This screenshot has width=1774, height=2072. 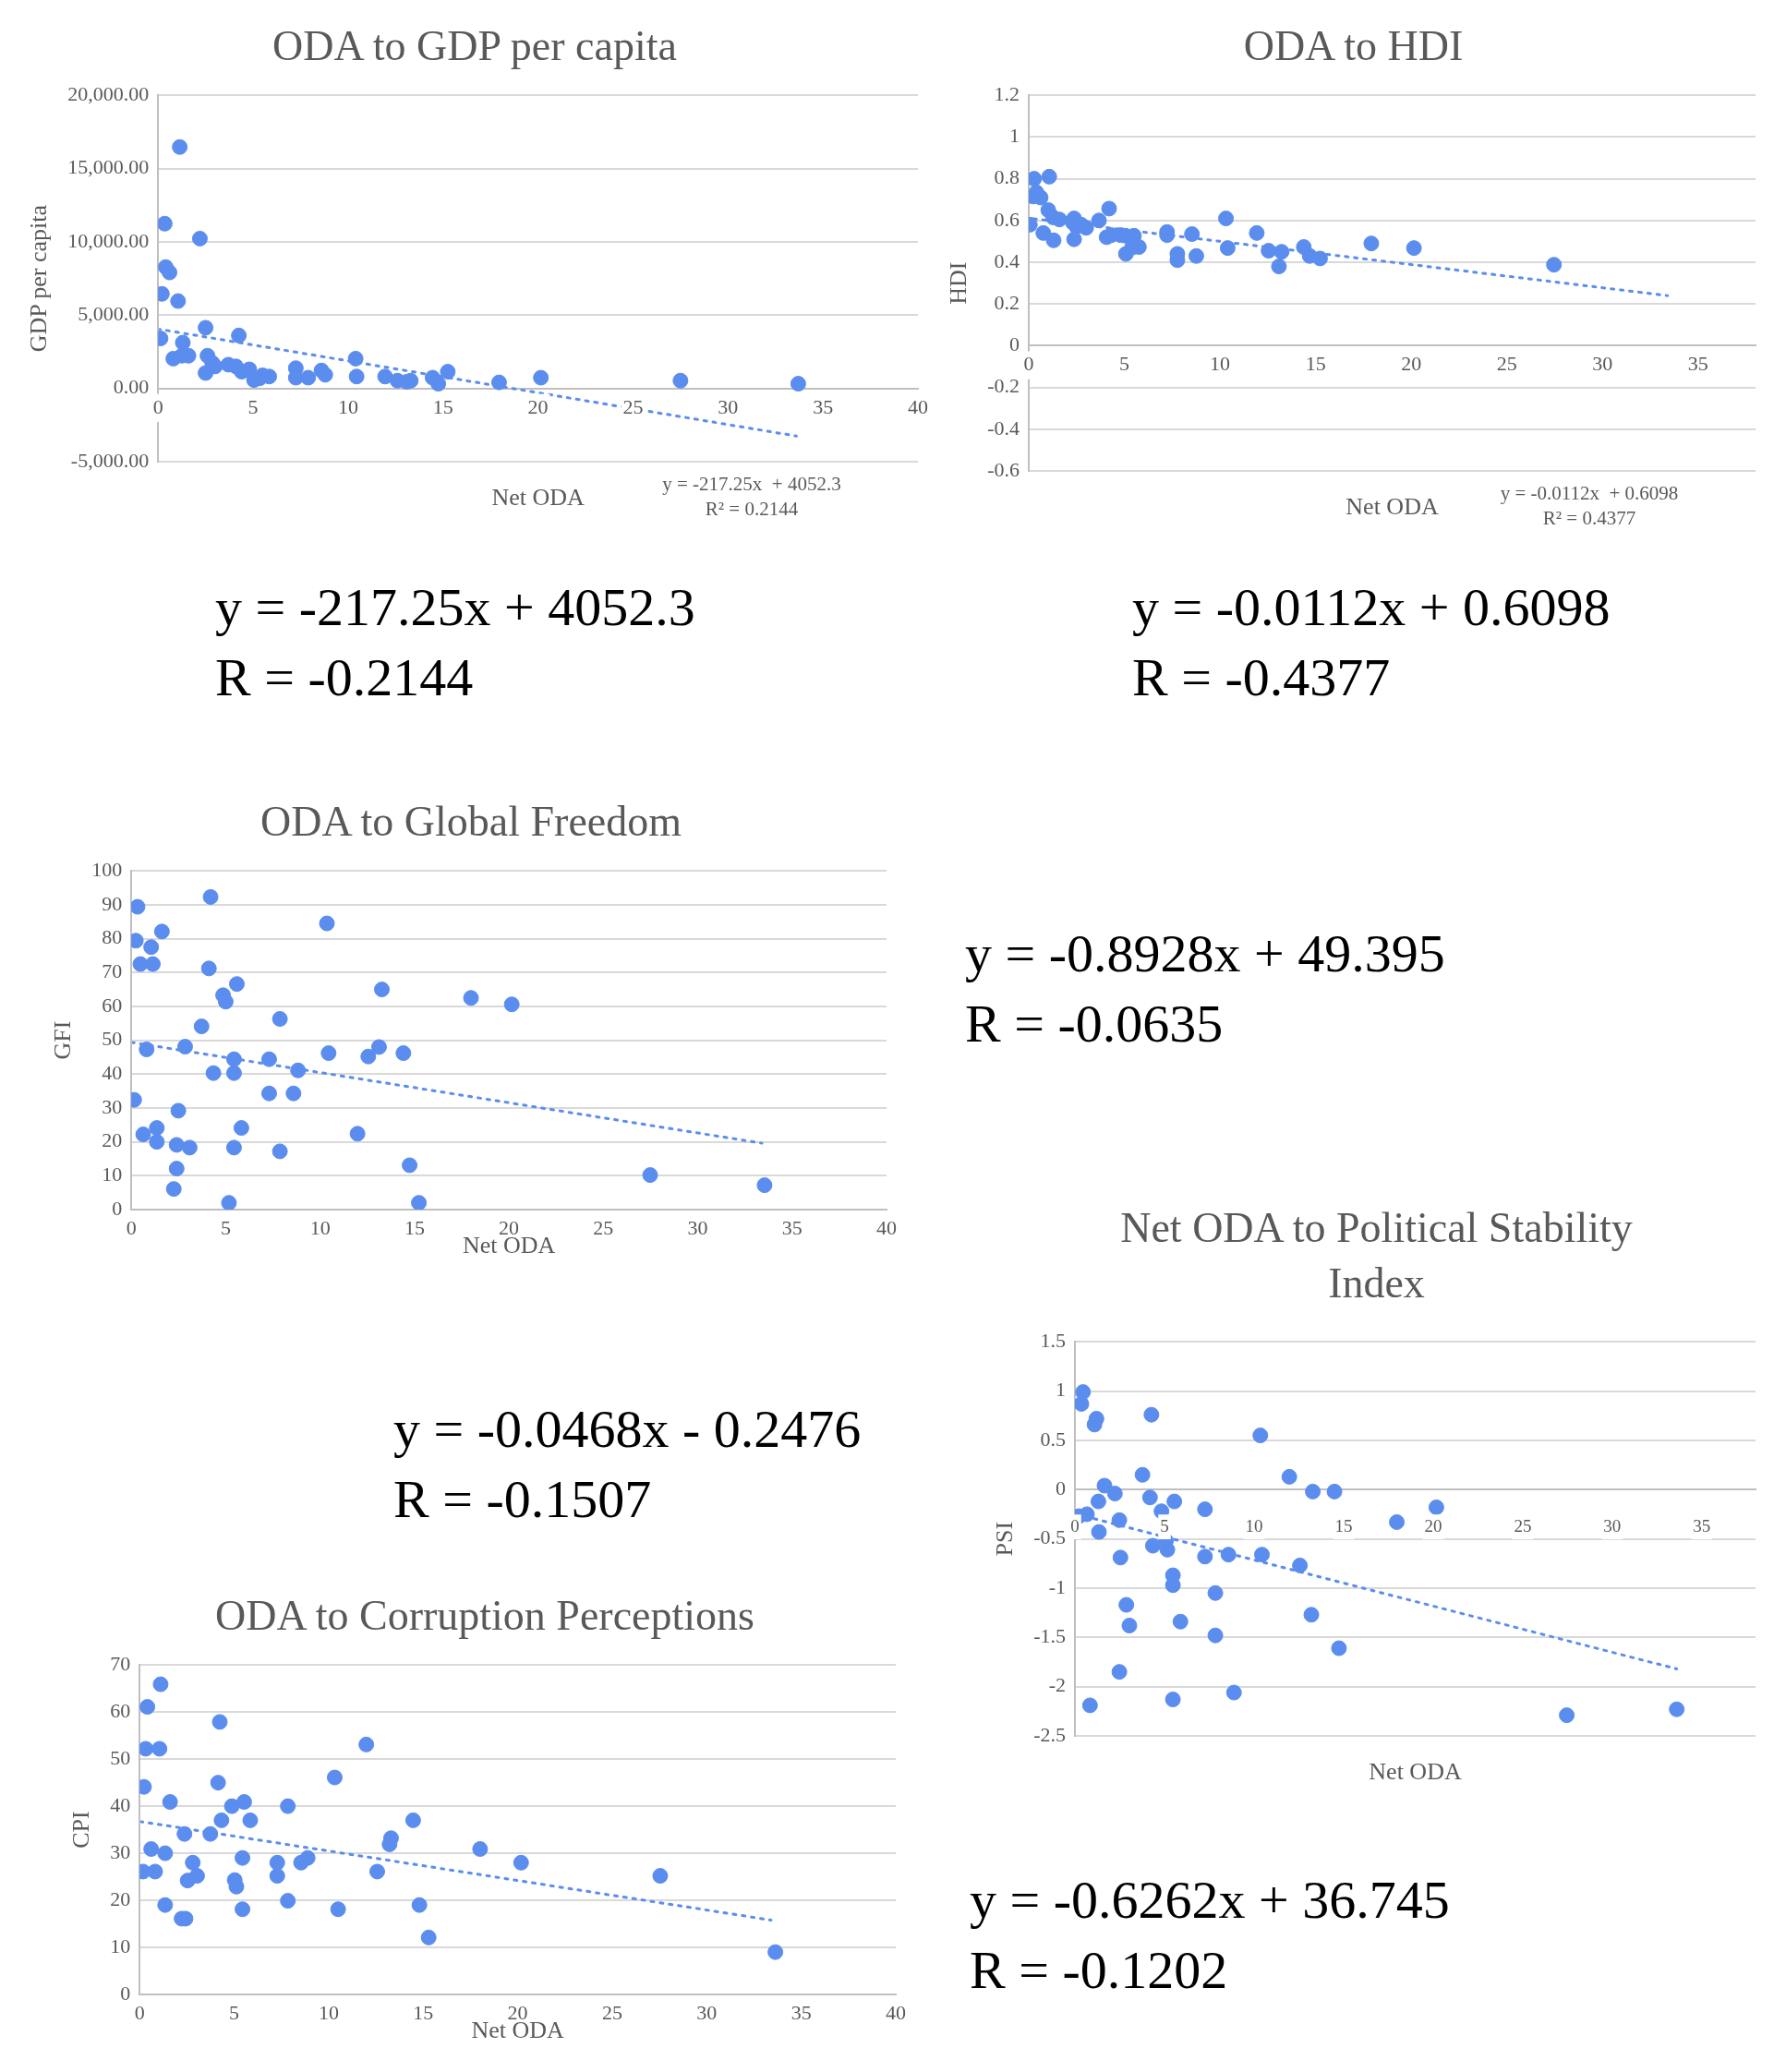 I want to click on y-axis-title: GDP per capita, so click(x=39, y=278).